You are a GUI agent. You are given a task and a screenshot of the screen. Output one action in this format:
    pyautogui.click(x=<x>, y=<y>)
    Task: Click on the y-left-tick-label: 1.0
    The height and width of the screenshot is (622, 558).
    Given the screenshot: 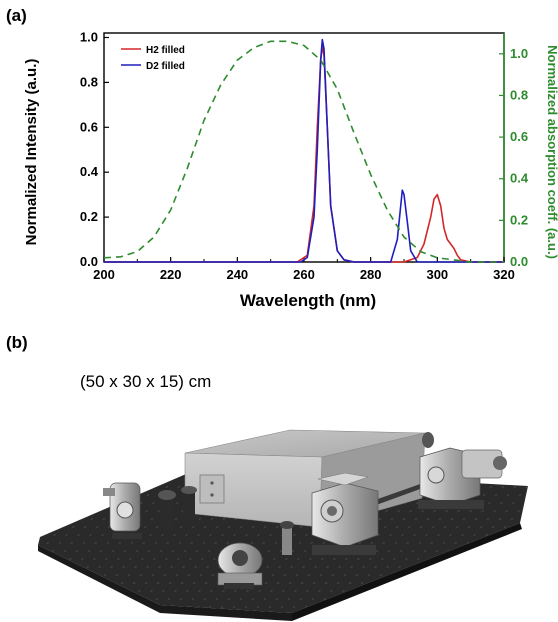 What is the action you would take?
    pyautogui.click(x=89, y=36)
    